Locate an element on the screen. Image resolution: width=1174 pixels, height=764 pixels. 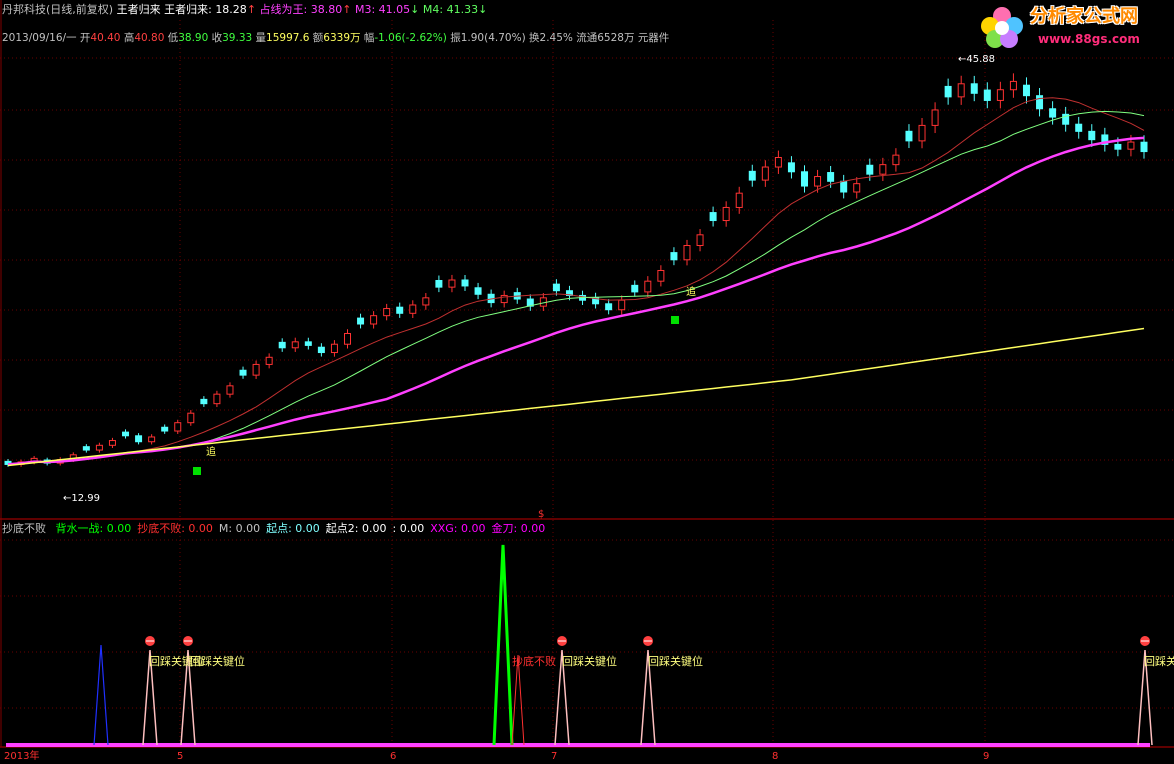
open-value: 40.40 is located at coordinates (105, 38).